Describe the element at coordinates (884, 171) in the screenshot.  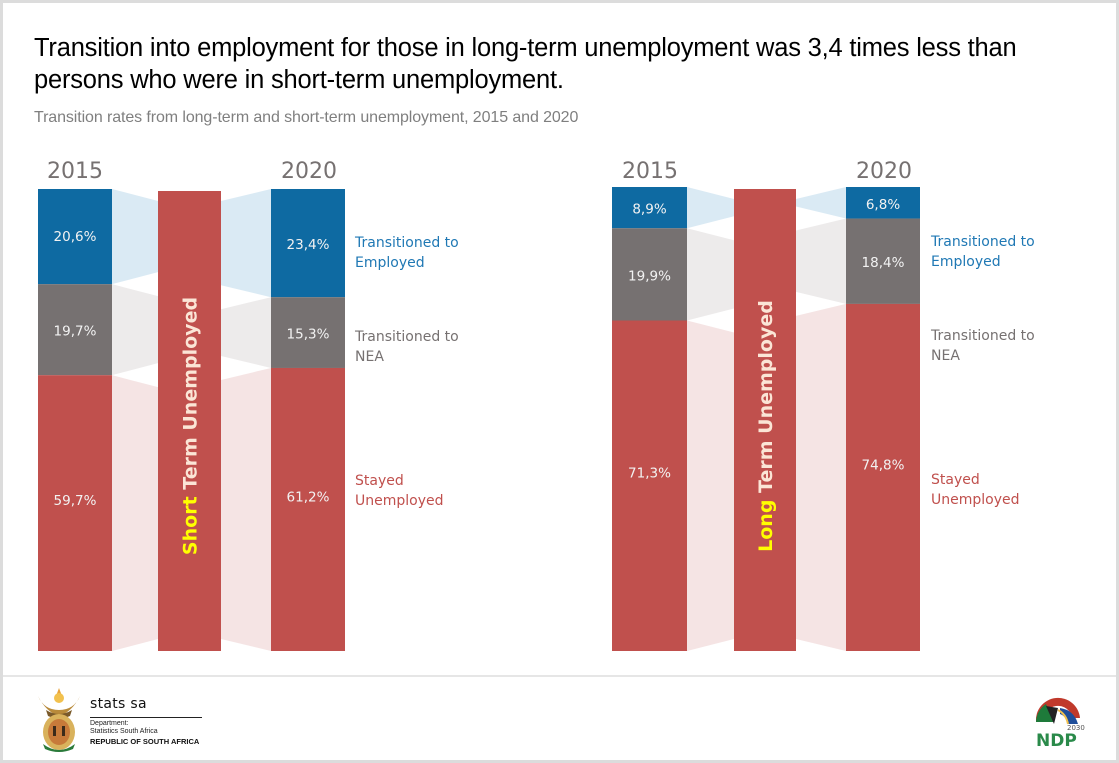
I see `year-label-2020-chart-2: 2020` at that location.